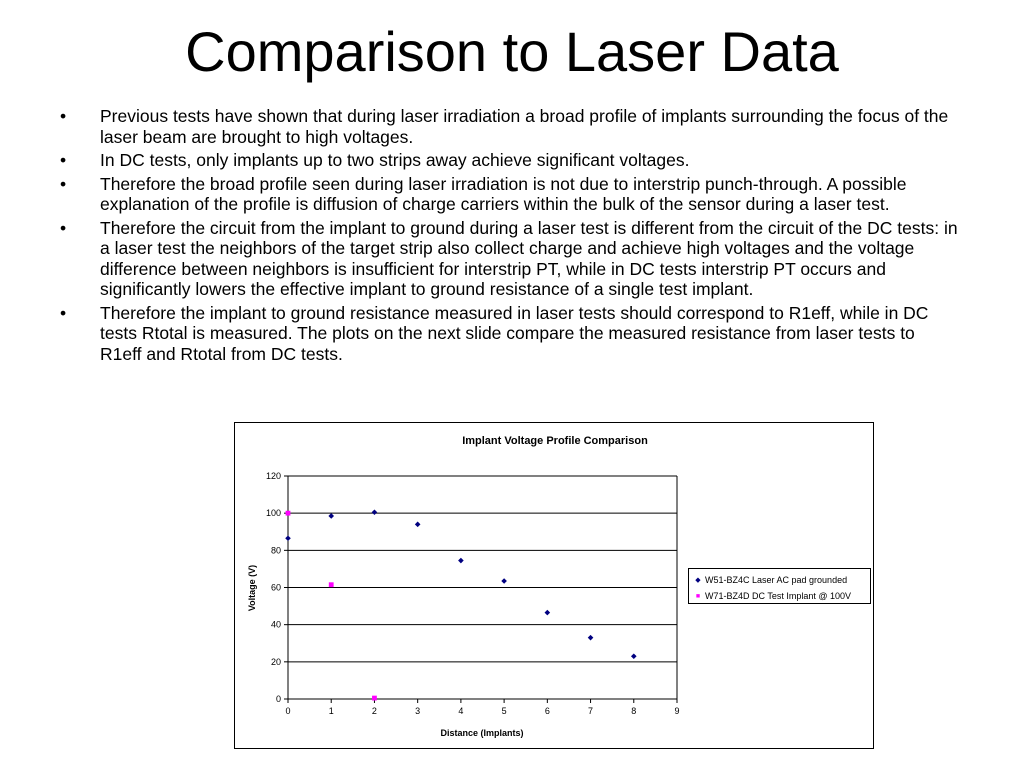  Describe the element at coordinates (481, 733) in the screenshot. I see `x-axis-label: Distance (Implants)` at that location.